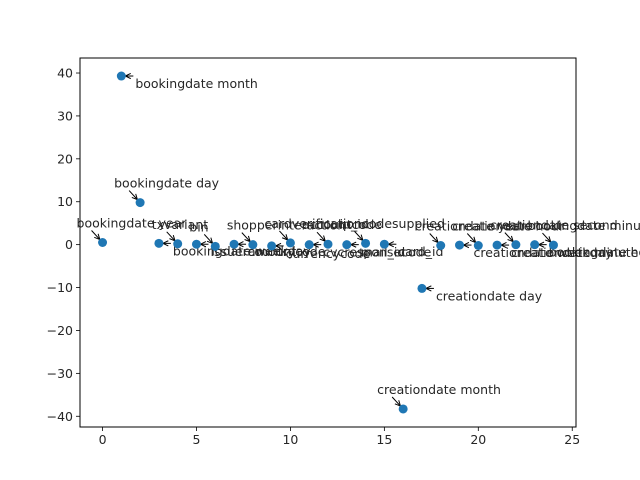 The height and width of the screenshot is (480, 640). I want to click on x-tick-label: 25, so click(572, 439).